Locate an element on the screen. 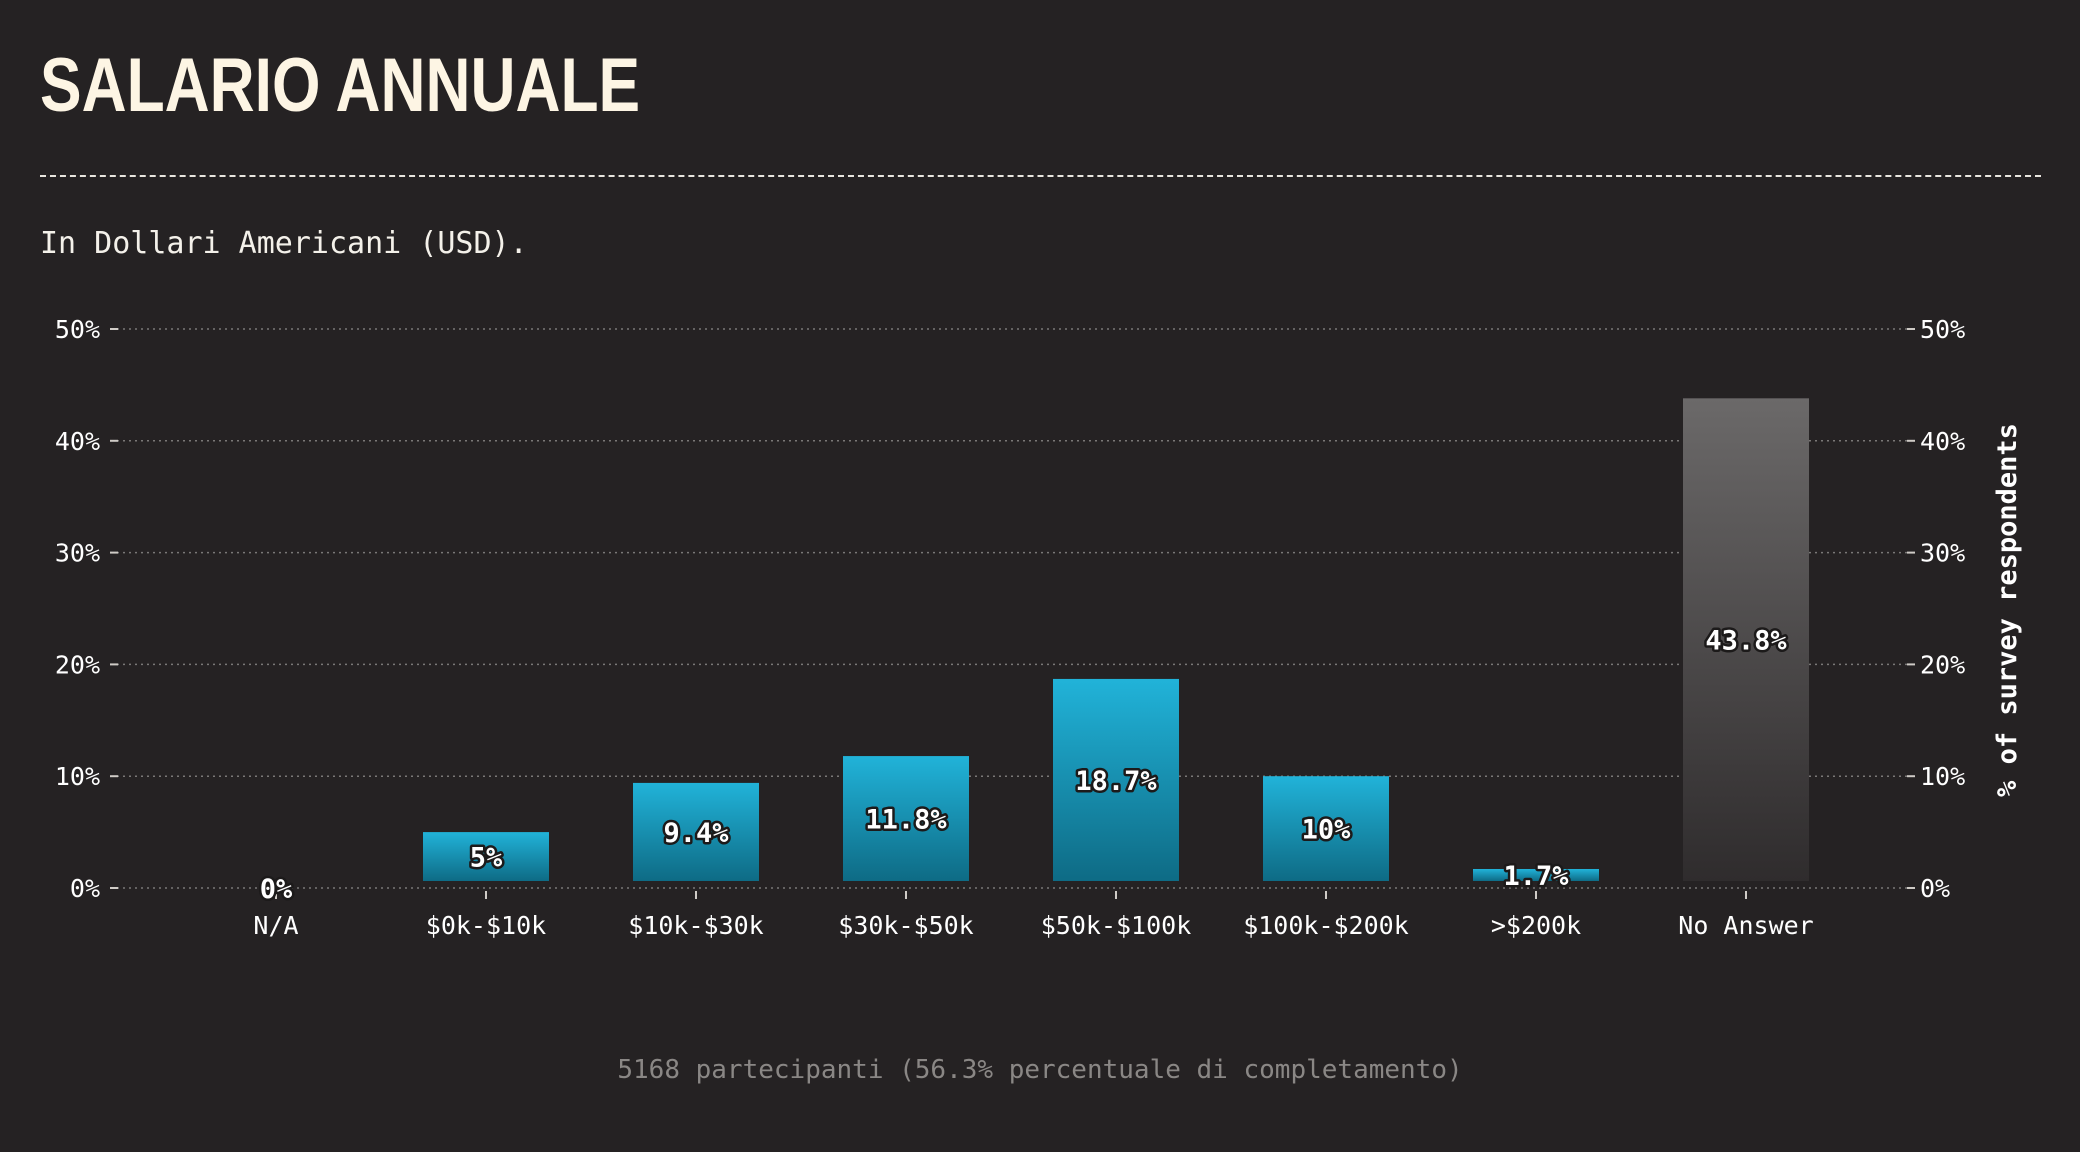  left-axis-tick-label: 10% is located at coordinates (77, 776).